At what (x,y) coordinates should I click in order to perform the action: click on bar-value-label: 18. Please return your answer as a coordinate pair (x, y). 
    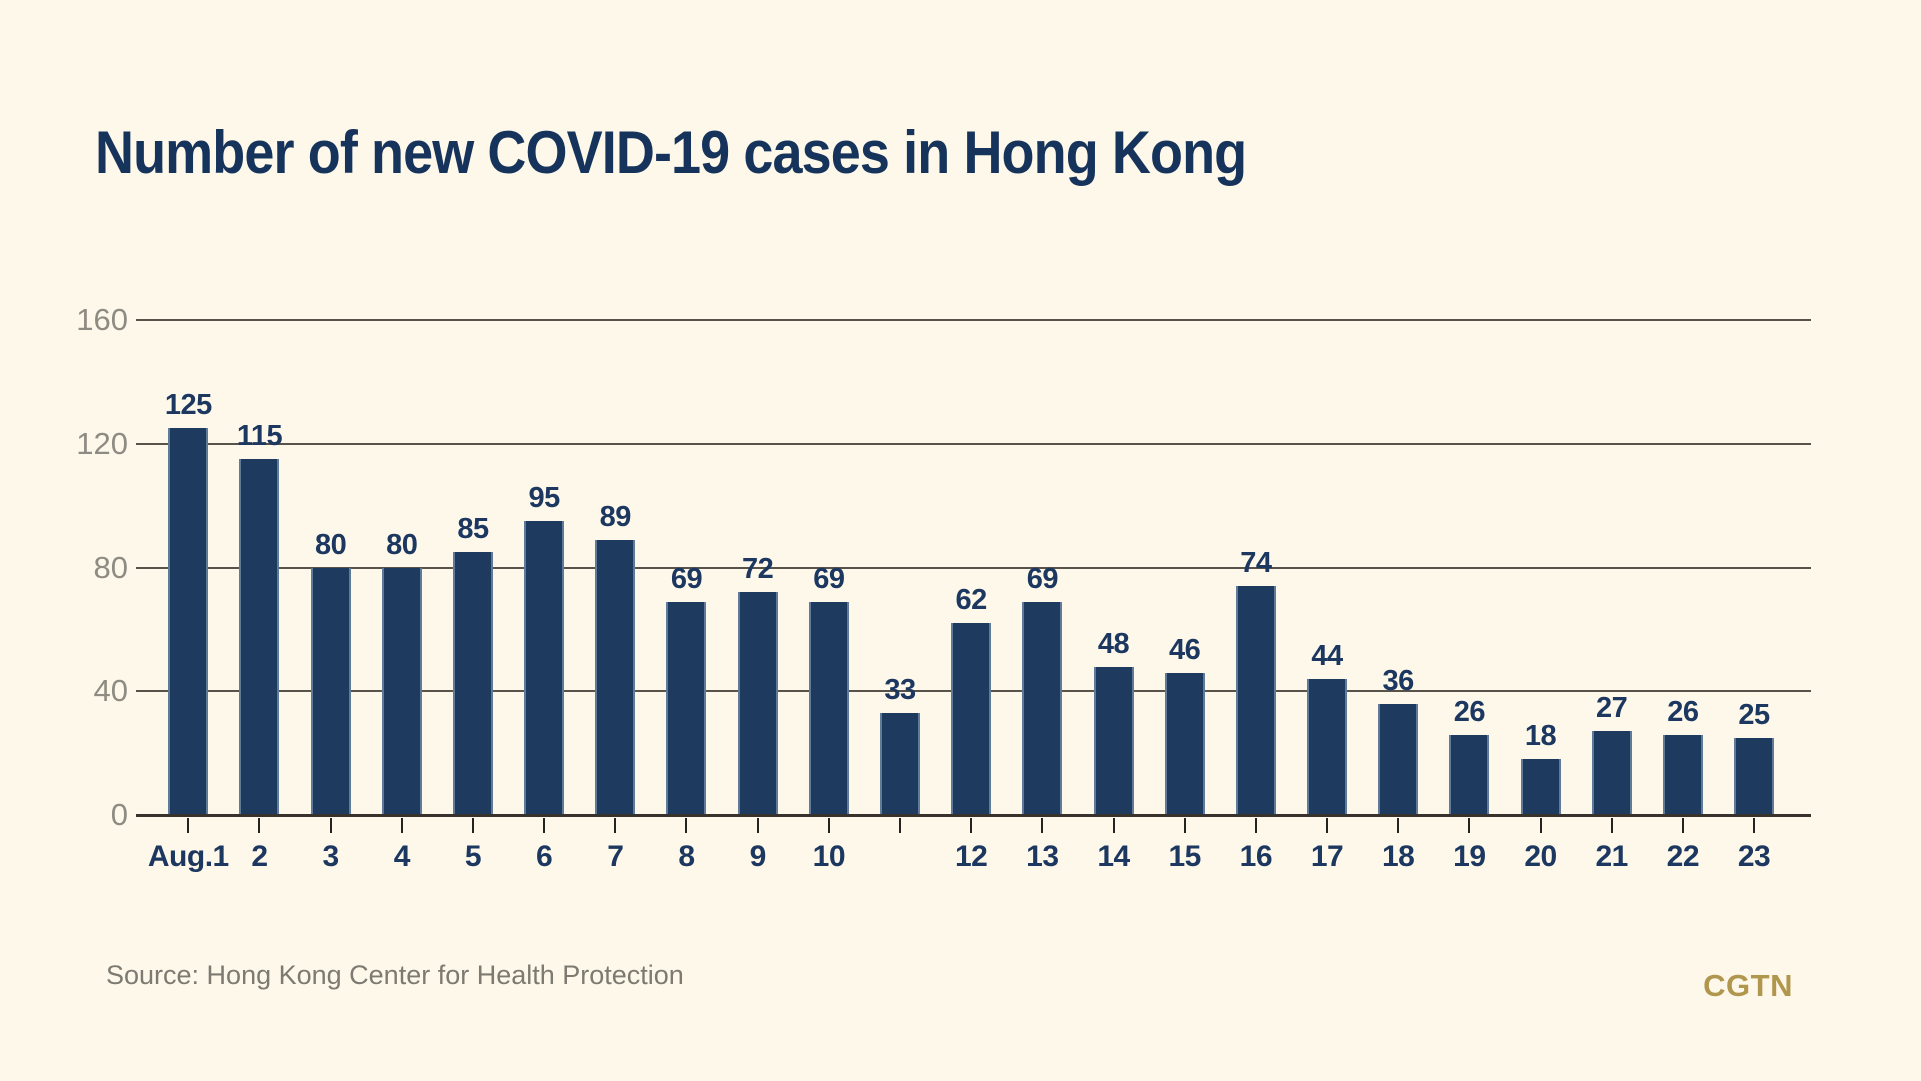
    Looking at the image, I should click on (1540, 736).